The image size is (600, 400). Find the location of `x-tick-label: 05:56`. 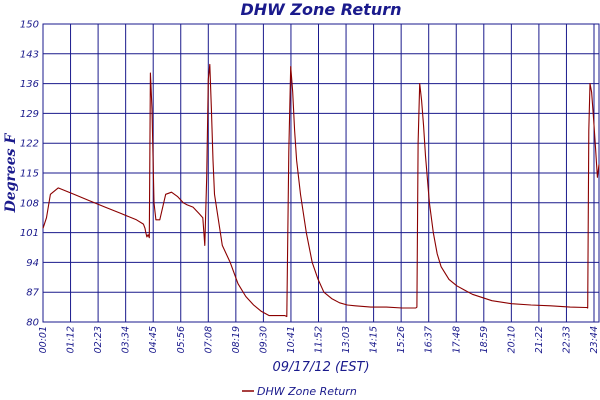

x-tick-label: 05:56 is located at coordinates (181, 339).